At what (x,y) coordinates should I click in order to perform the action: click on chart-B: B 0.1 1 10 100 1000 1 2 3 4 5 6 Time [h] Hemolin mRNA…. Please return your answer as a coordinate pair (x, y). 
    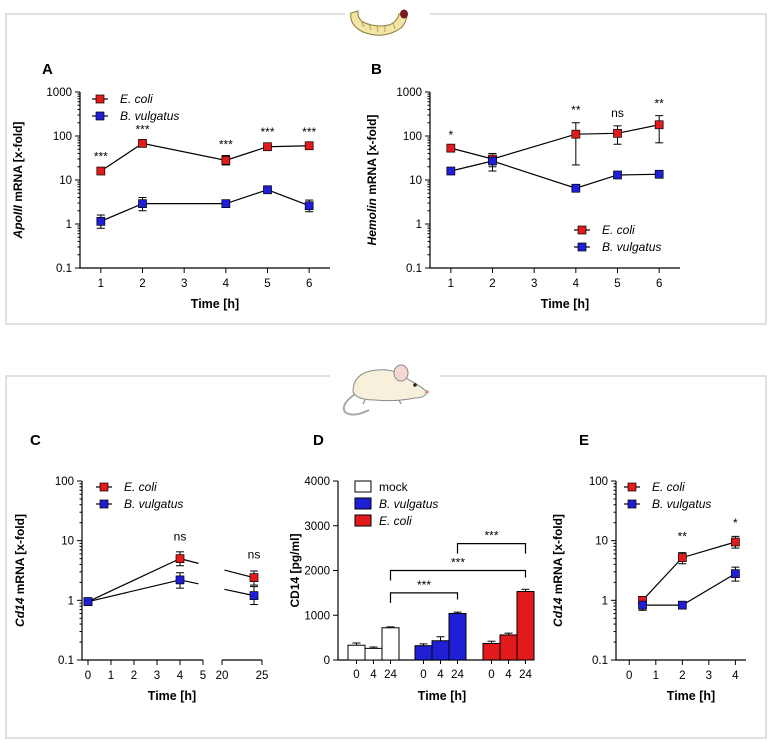
    Looking at the image, I should click on (522, 186).